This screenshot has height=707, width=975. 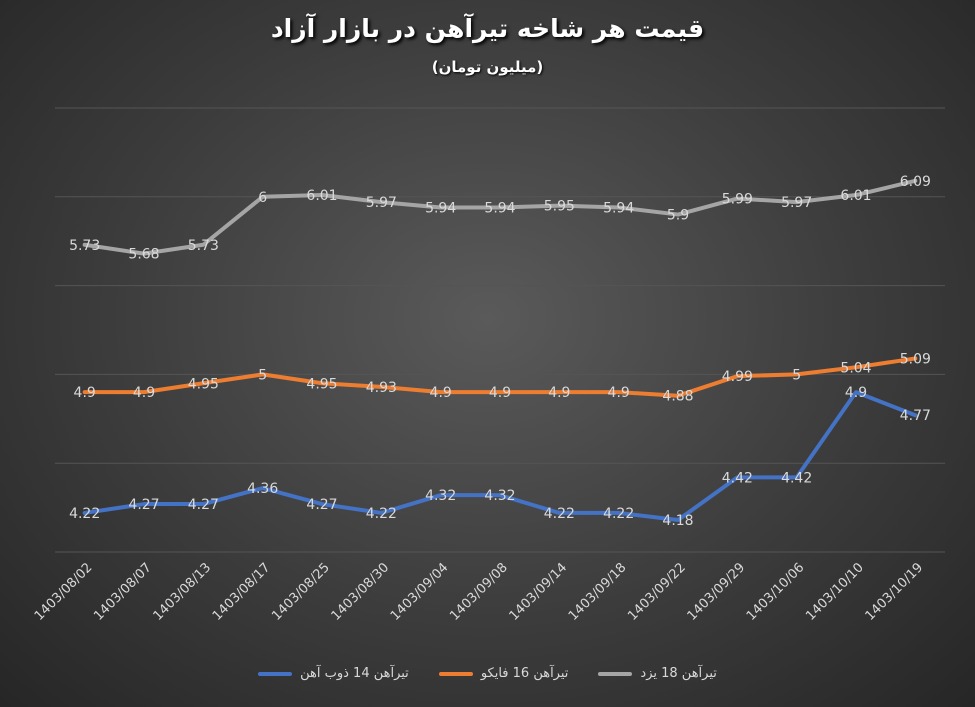 What do you see at coordinates (242, 592) in the screenshot?
I see `x-tick-label: 1403/08/17` at bounding box center [242, 592].